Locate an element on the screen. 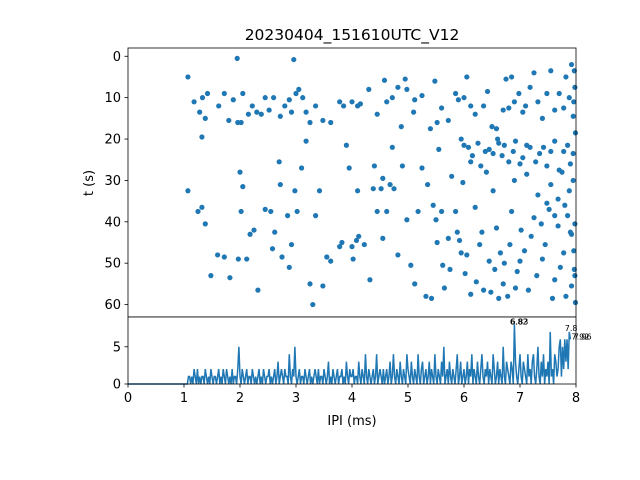  peak-labels: 6.826.83 7.87.927.96 is located at coordinates (551, 329).